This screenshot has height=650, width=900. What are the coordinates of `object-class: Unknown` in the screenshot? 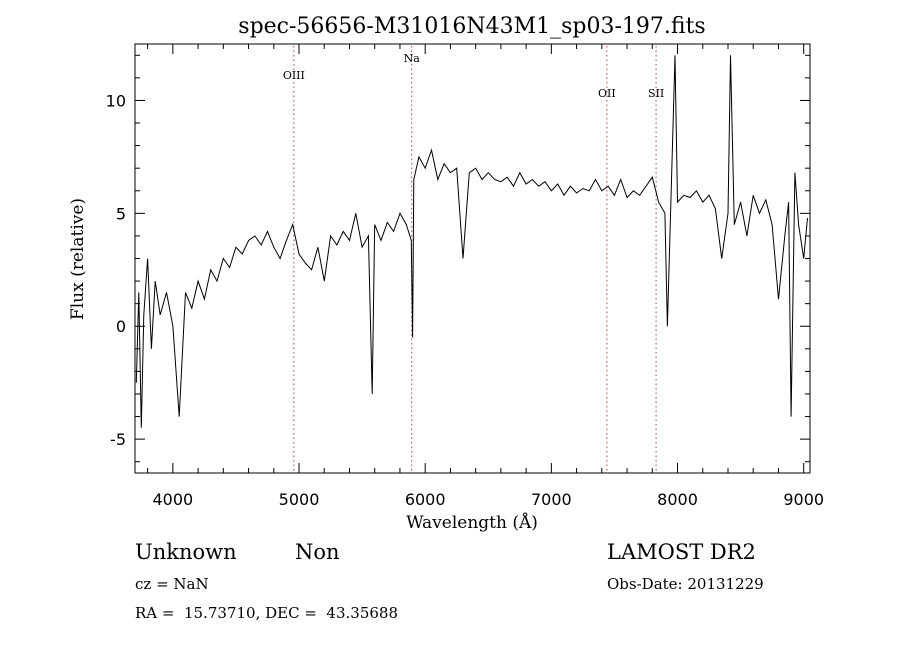 It's located at (186, 552).